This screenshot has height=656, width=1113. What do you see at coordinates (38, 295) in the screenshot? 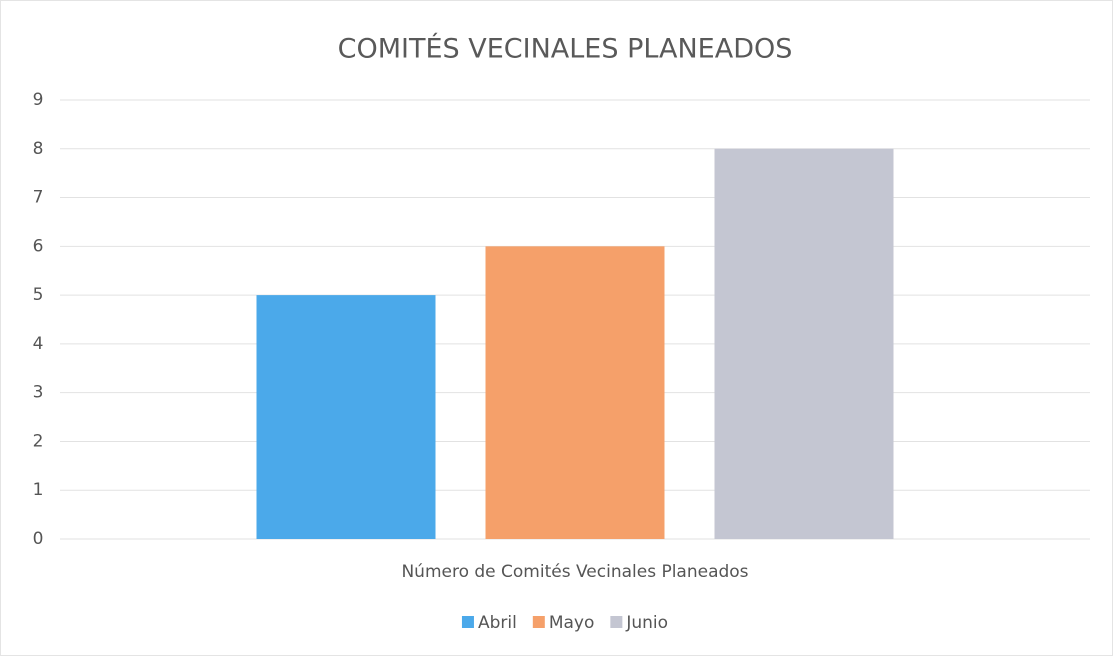
I see `y-tick-label: 5` at bounding box center [38, 295].